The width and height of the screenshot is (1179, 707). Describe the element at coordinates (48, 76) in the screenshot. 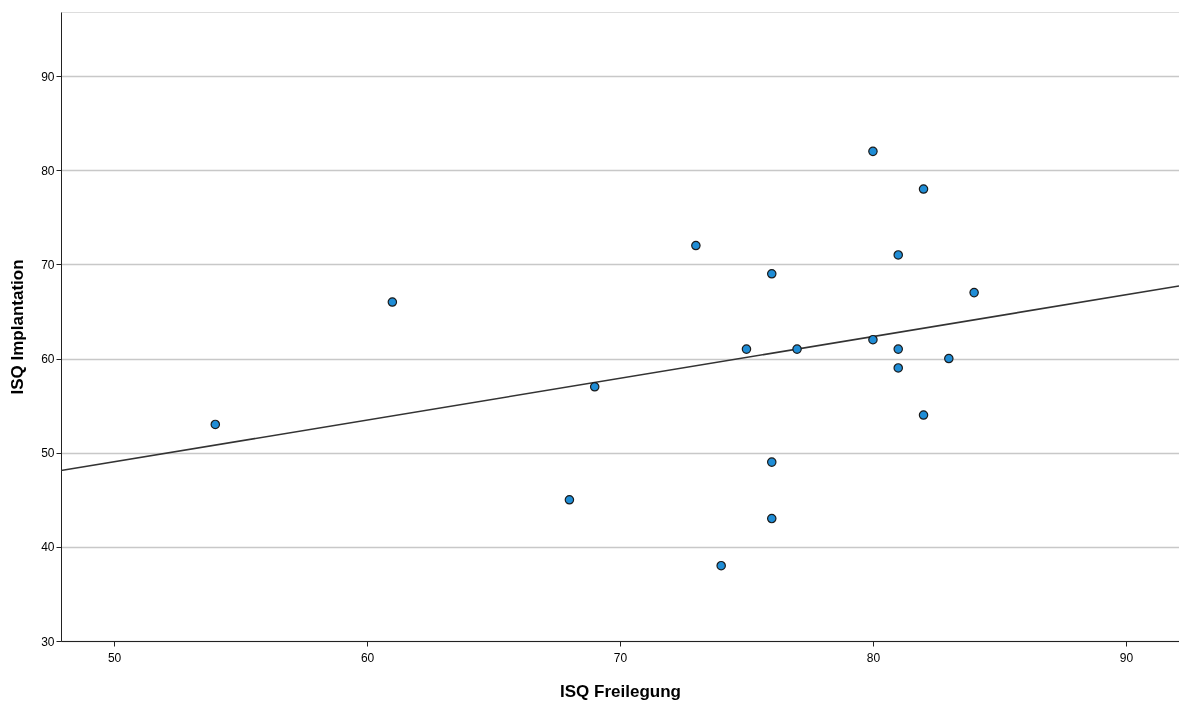

I see `y-tick-label: 90` at that location.